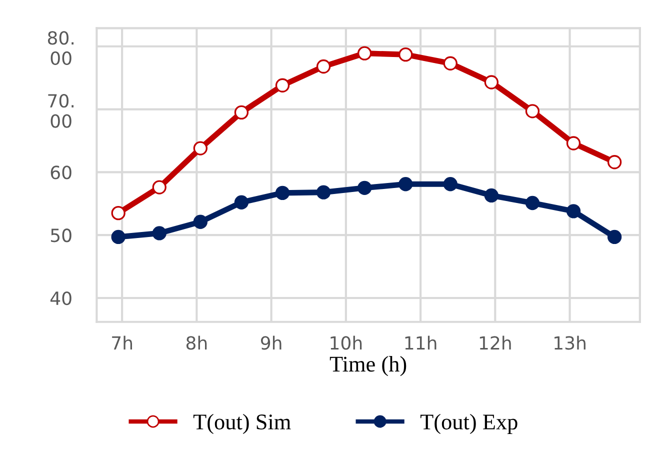  I want to click on y-tick-label: 60, so click(61, 173).